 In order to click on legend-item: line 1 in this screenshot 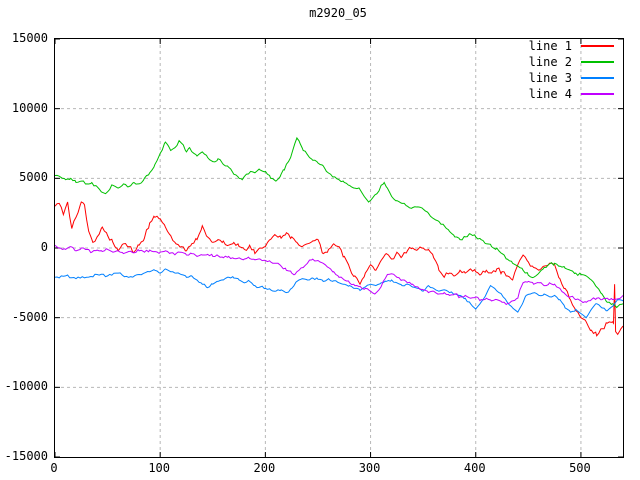, I will do `click(571, 46)`.